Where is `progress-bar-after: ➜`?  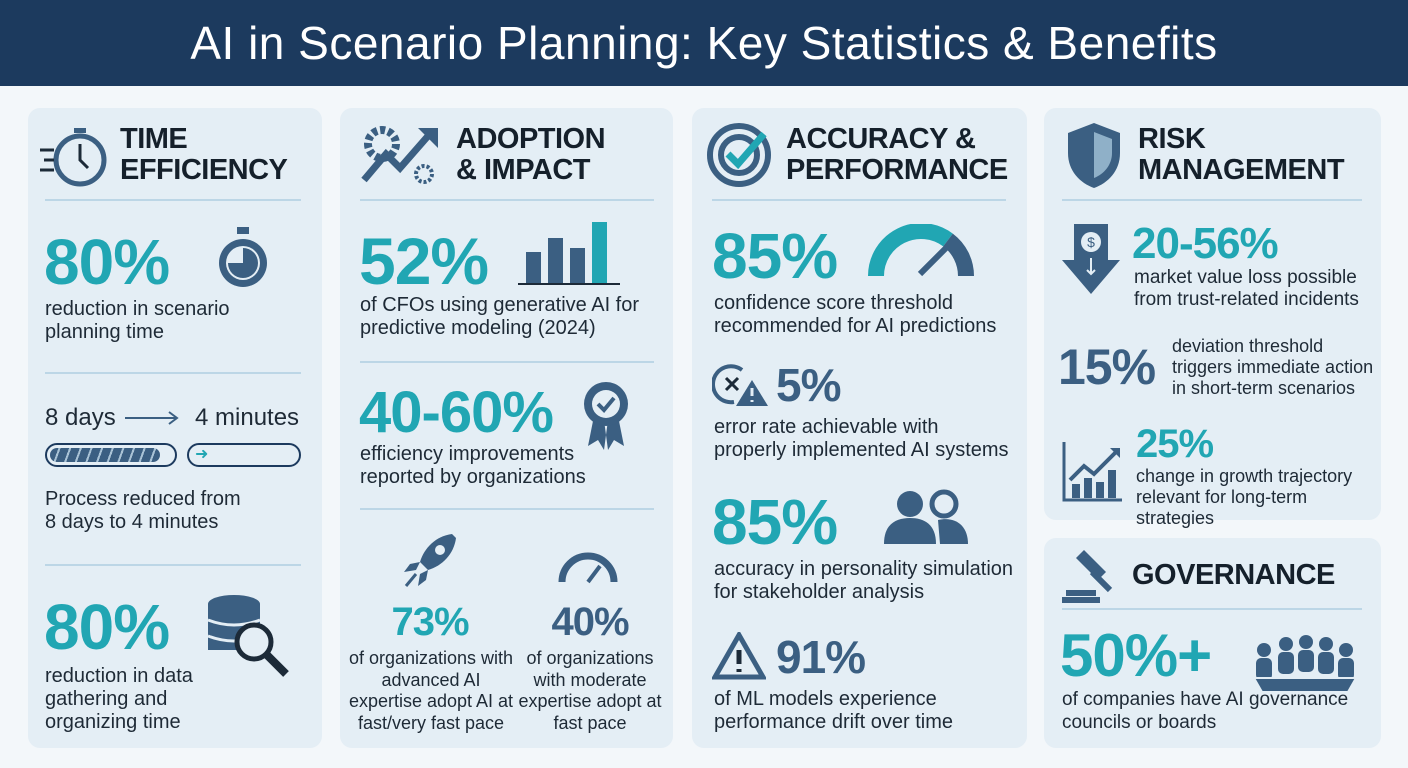
progress-bar-after: ➜ is located at coordinates (244, 455).